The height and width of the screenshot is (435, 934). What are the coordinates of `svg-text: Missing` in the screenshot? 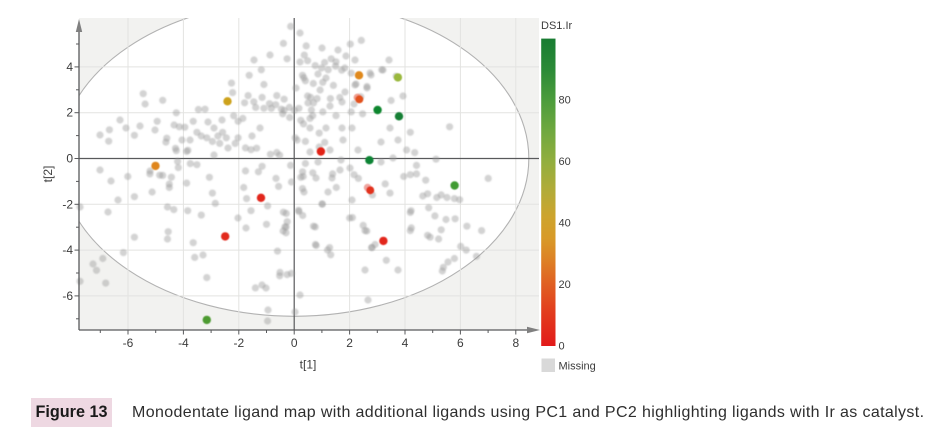 It's located at (577, 367).